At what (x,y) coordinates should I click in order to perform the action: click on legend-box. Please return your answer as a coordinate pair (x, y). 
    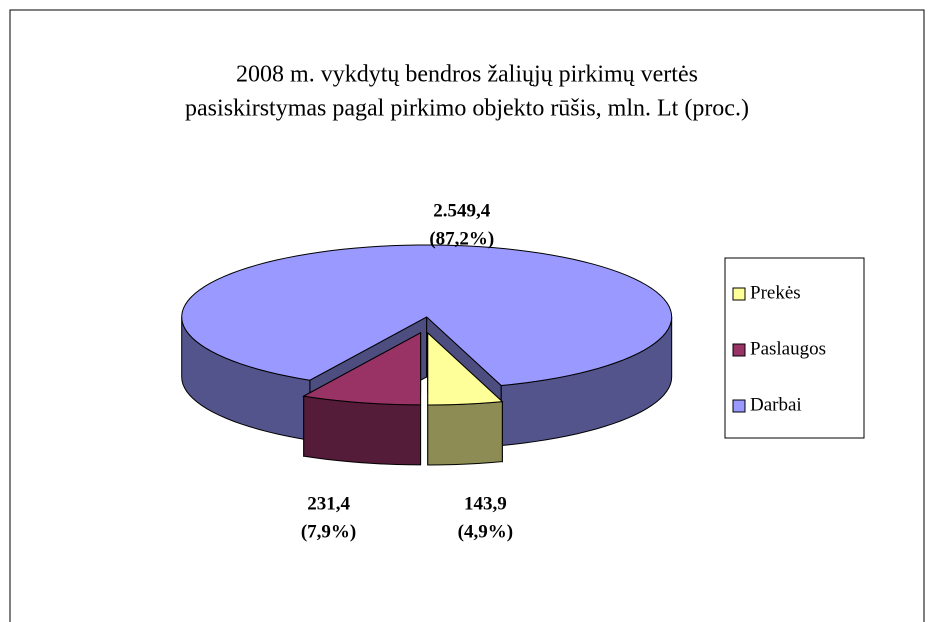
    Looking at the image, I should click on (794, 348).